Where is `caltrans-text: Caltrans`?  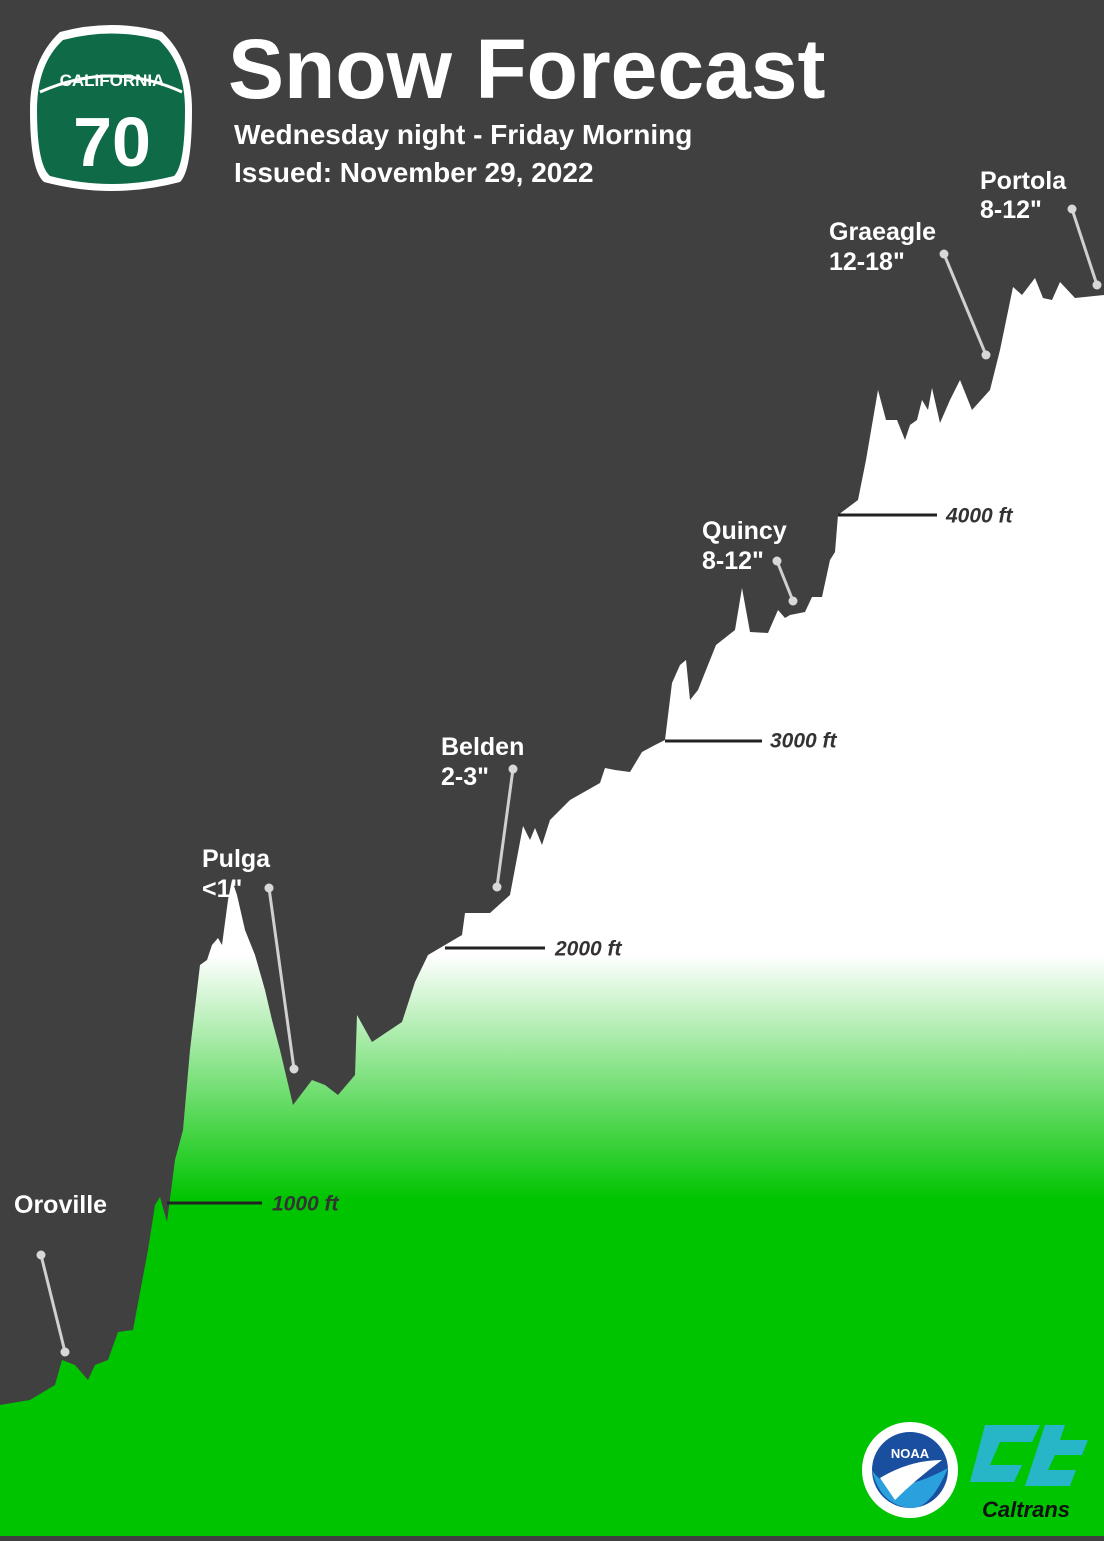 caltrans-text: Caltrans is located at coordinates (1026, 1509).